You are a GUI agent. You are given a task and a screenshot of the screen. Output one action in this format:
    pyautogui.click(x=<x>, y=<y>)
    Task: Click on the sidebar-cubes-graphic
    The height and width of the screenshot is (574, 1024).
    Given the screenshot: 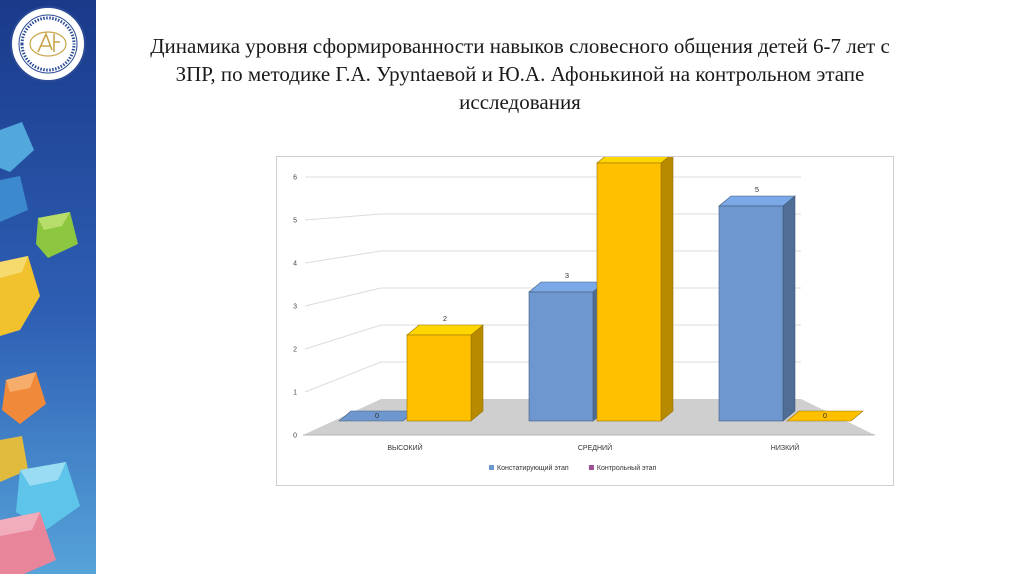 What is the action you would take?
    pyautogui.click(x=48, y=287)
    